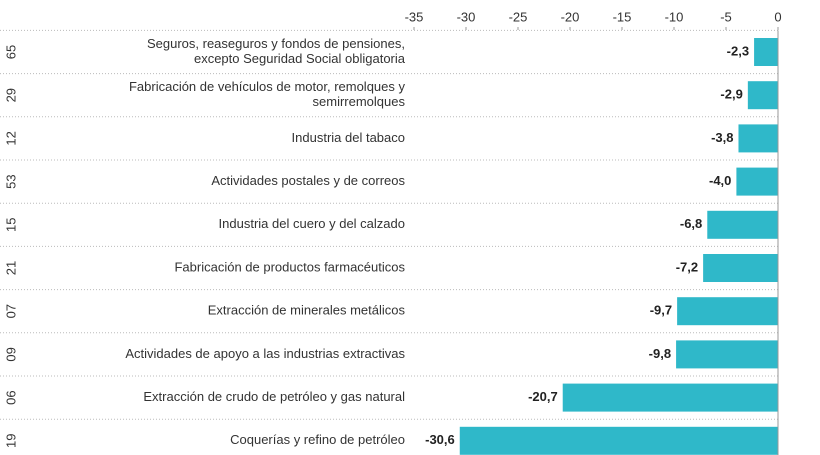 Image resolution: width=820 pixels, height=455 pixels. What do you see at coordinates (10, 397) in the screenshot?
I see `category-code: 06` at bounding box center [10, 397].